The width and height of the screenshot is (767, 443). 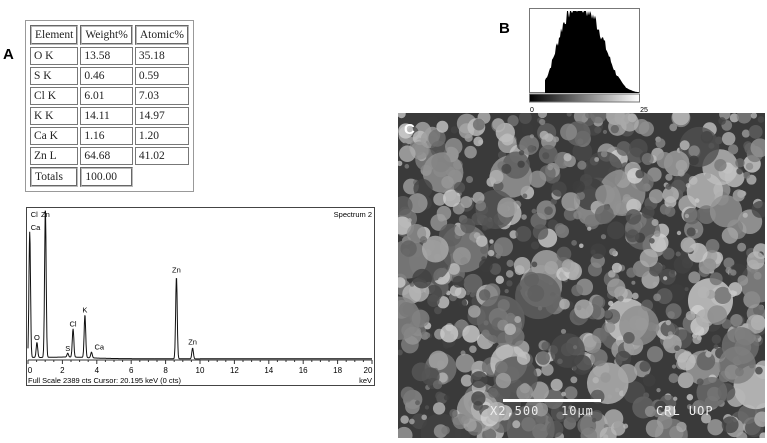 I want to click on table-cell: 0.46, so click(x=106, y=76).